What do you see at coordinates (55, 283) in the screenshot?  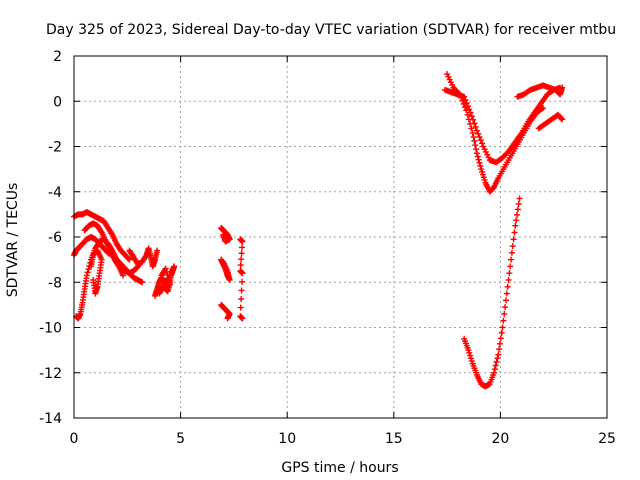 I see `y-tick-label: -8` at bounding box center [55, 283].